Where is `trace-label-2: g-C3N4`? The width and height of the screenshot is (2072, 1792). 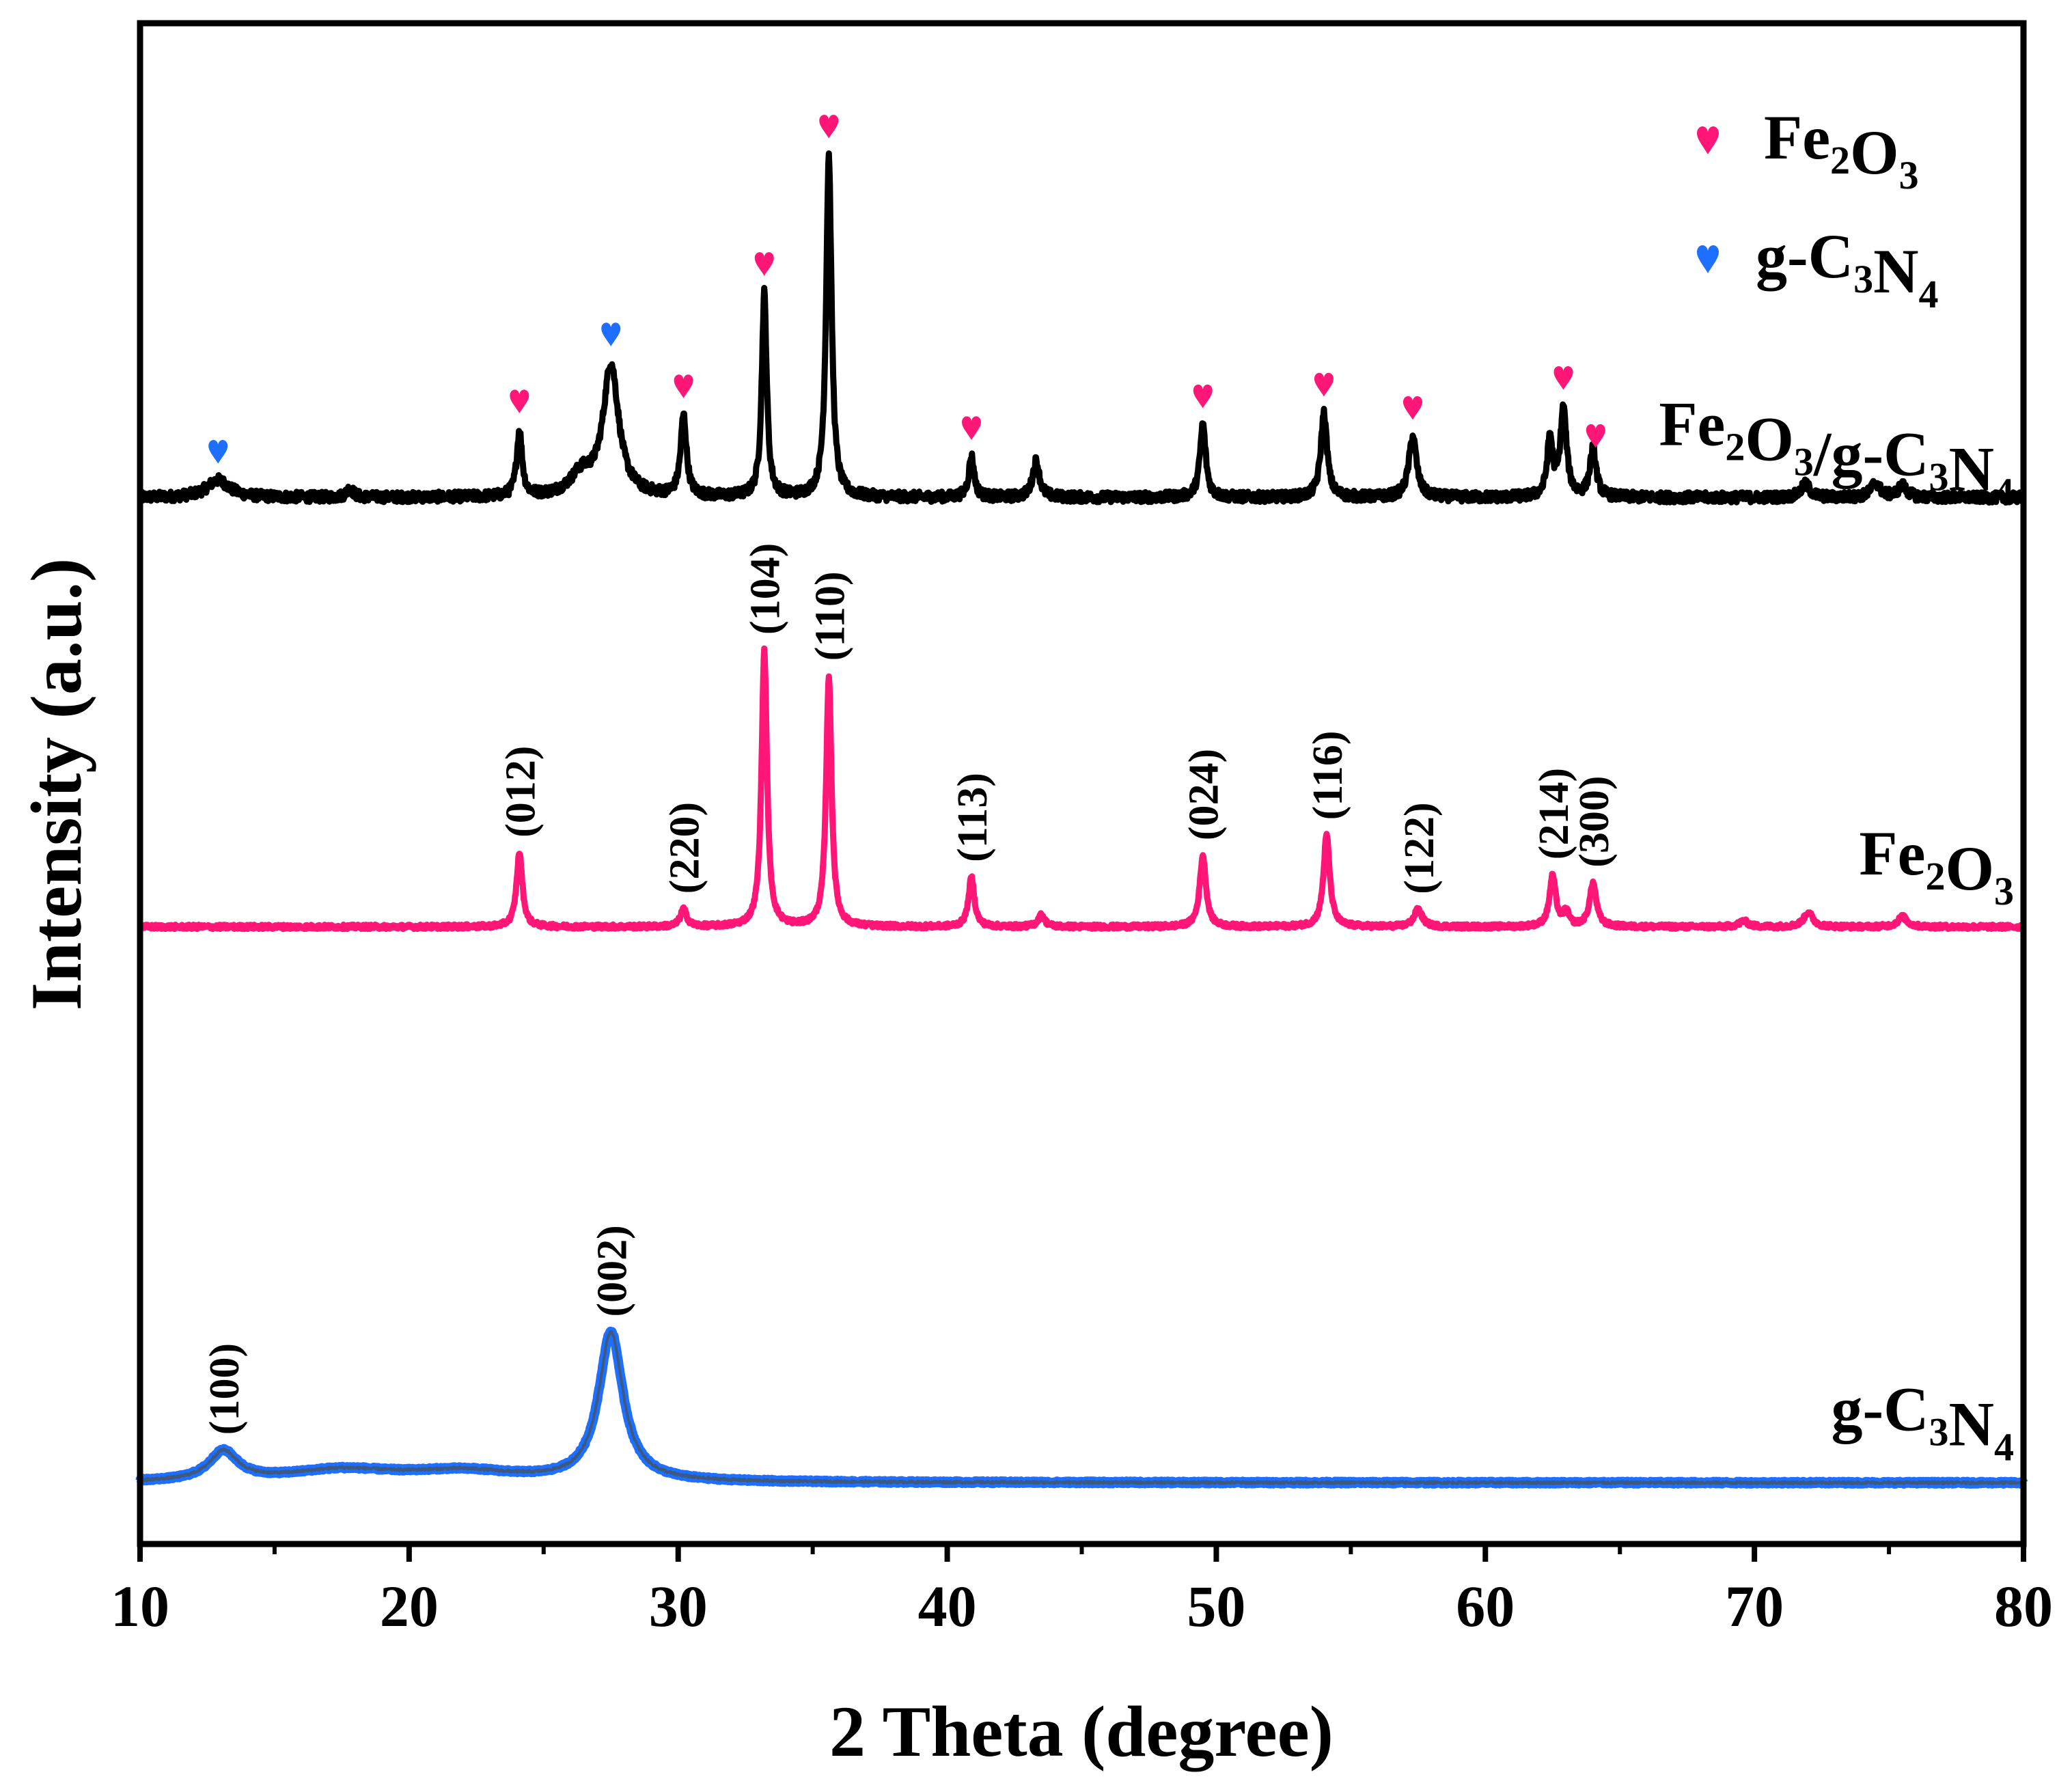 trace-label-2: g-C3N4 is located at coordinates (1922, 1423).